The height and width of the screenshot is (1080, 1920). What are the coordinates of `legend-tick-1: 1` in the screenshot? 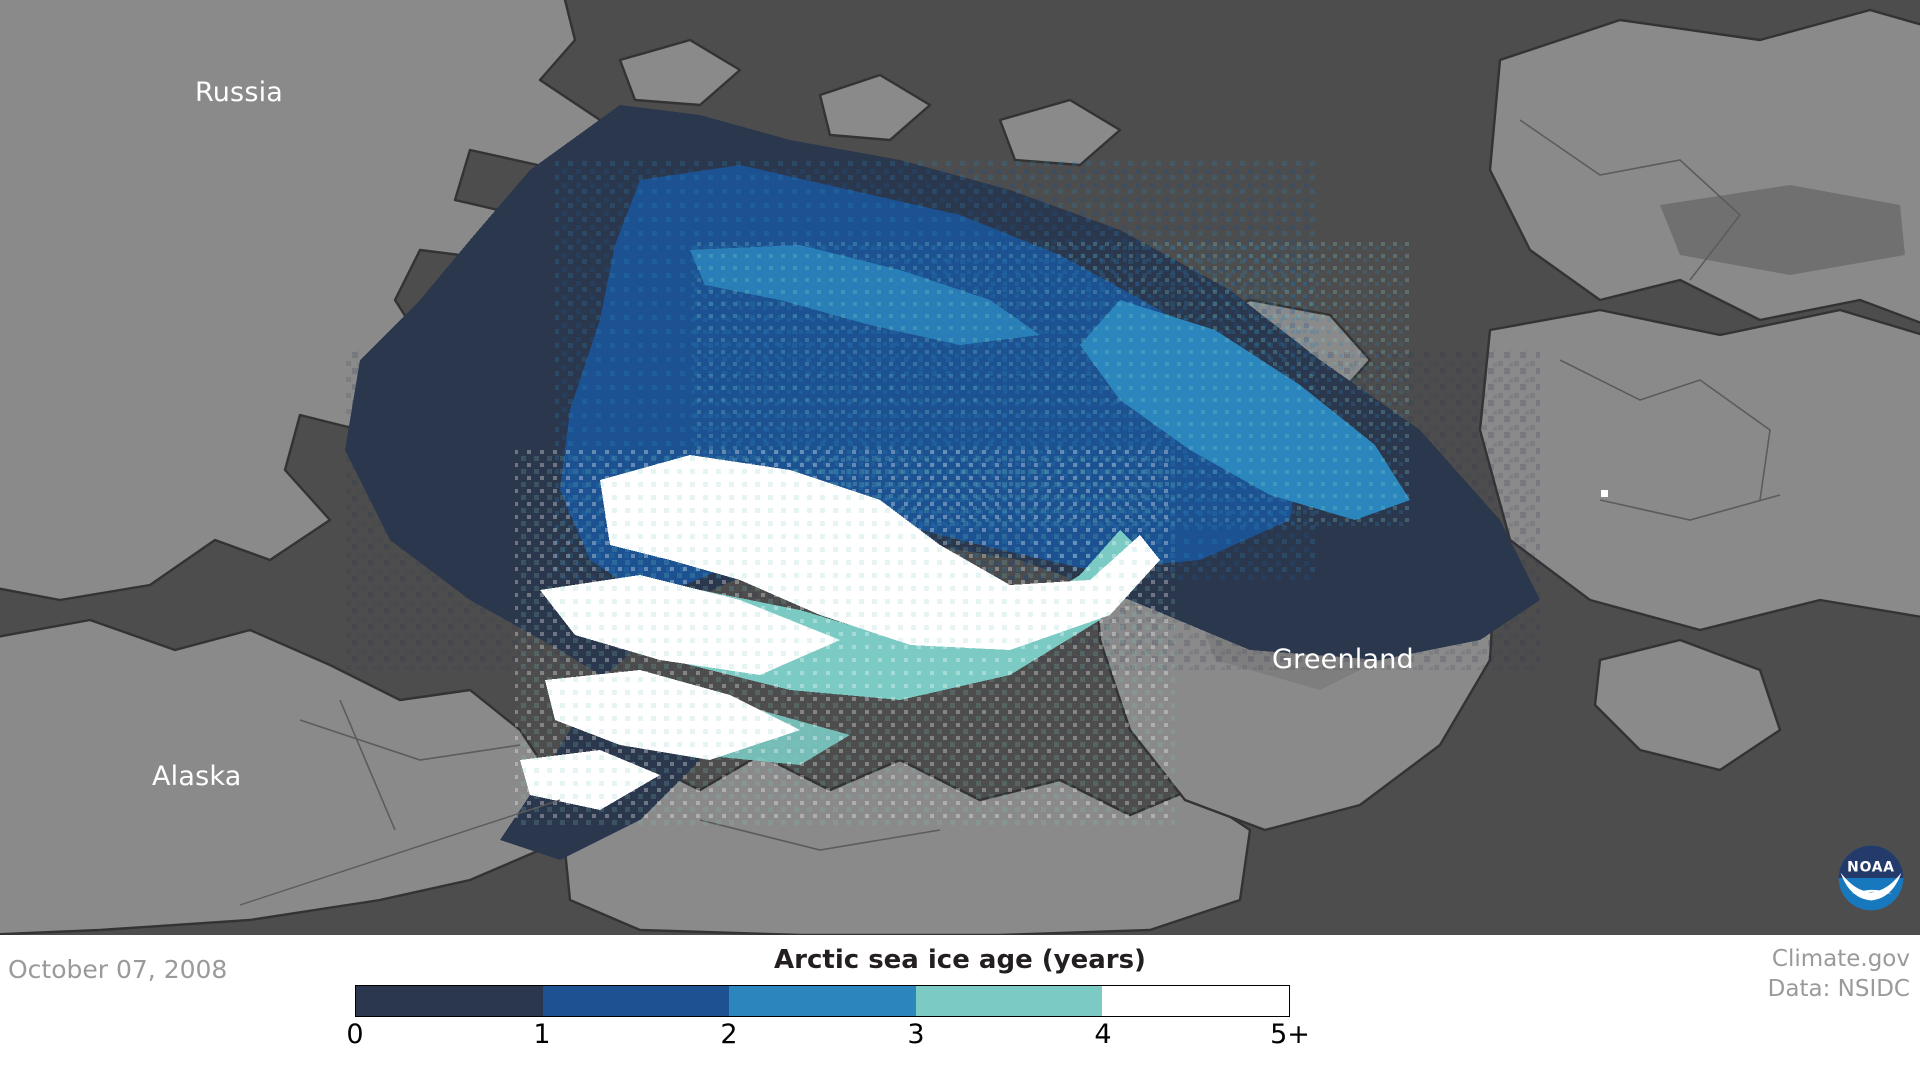 It's located at (542, 1034).